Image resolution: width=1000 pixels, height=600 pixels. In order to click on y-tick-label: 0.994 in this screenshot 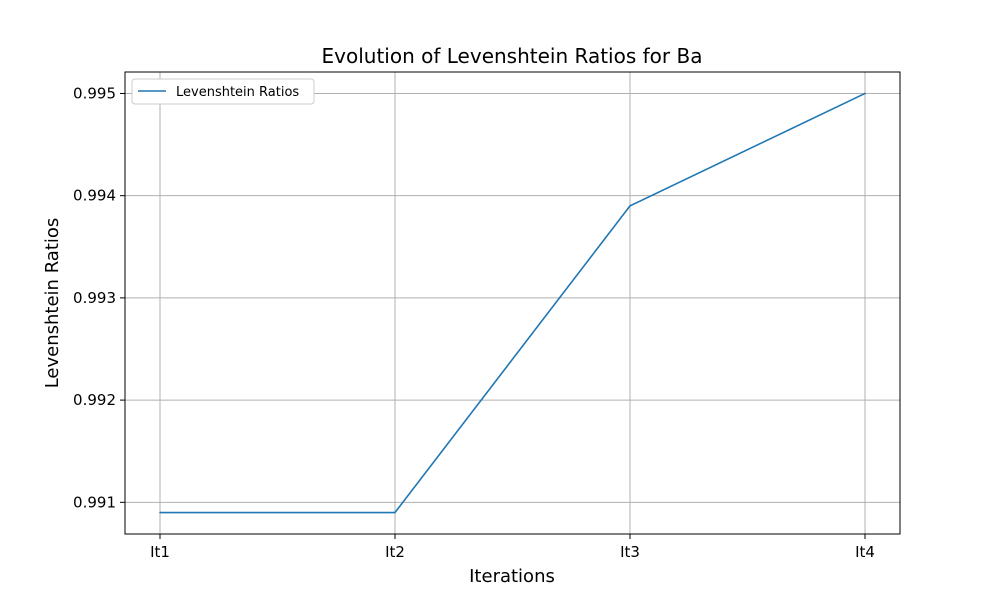, I will do `click(94, 196)`.